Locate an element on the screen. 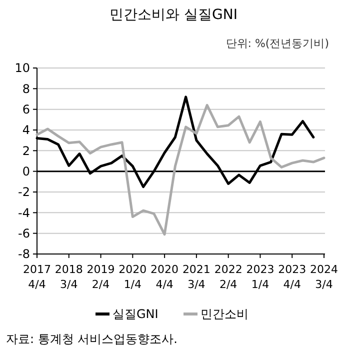 Image resolution: width=347 pixels, height=359 pixels. y-tick-label: 0 is located at coordinates (26, 171).